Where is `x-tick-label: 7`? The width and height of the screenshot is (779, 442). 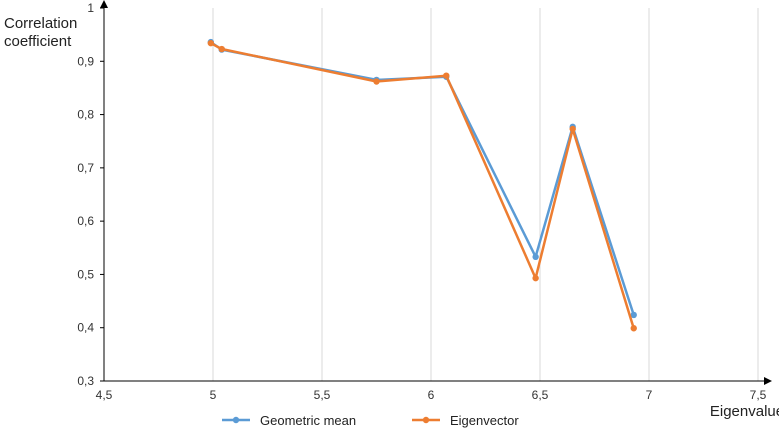
x-tick-label: 7 is located at coordinates (649, 395).